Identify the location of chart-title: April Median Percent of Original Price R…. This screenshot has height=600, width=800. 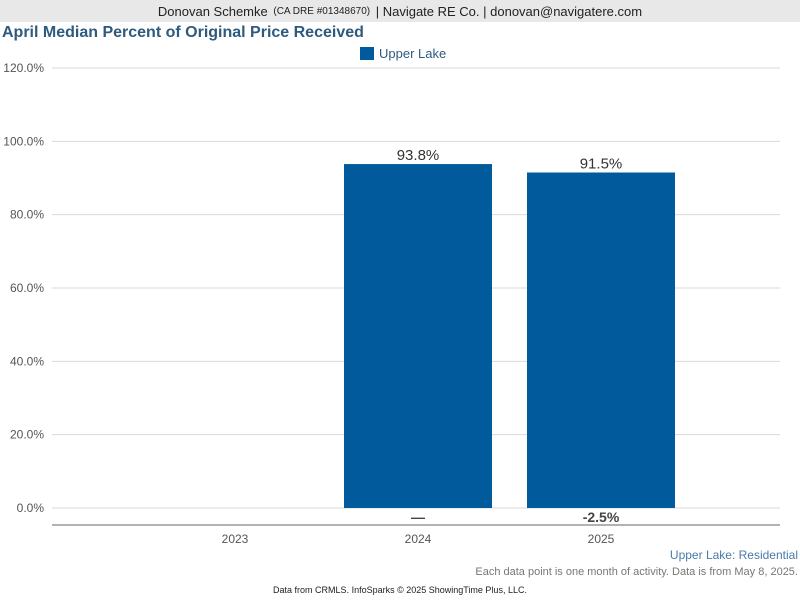
(183, 32).